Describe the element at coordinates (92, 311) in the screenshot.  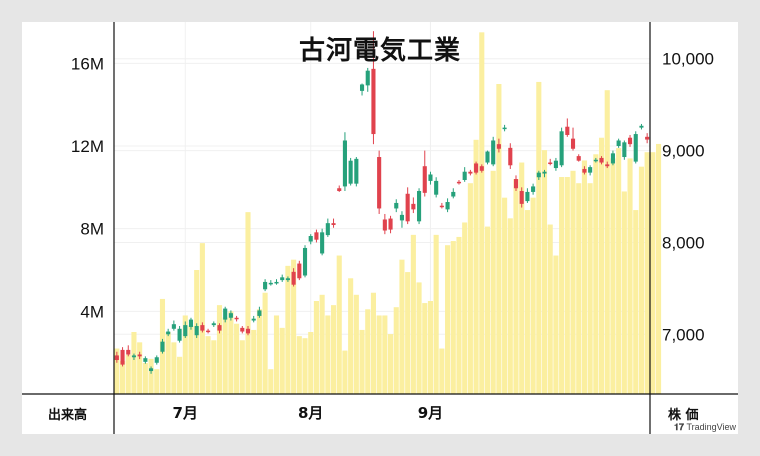
I see `volume-tick-label: 4M` at that location.